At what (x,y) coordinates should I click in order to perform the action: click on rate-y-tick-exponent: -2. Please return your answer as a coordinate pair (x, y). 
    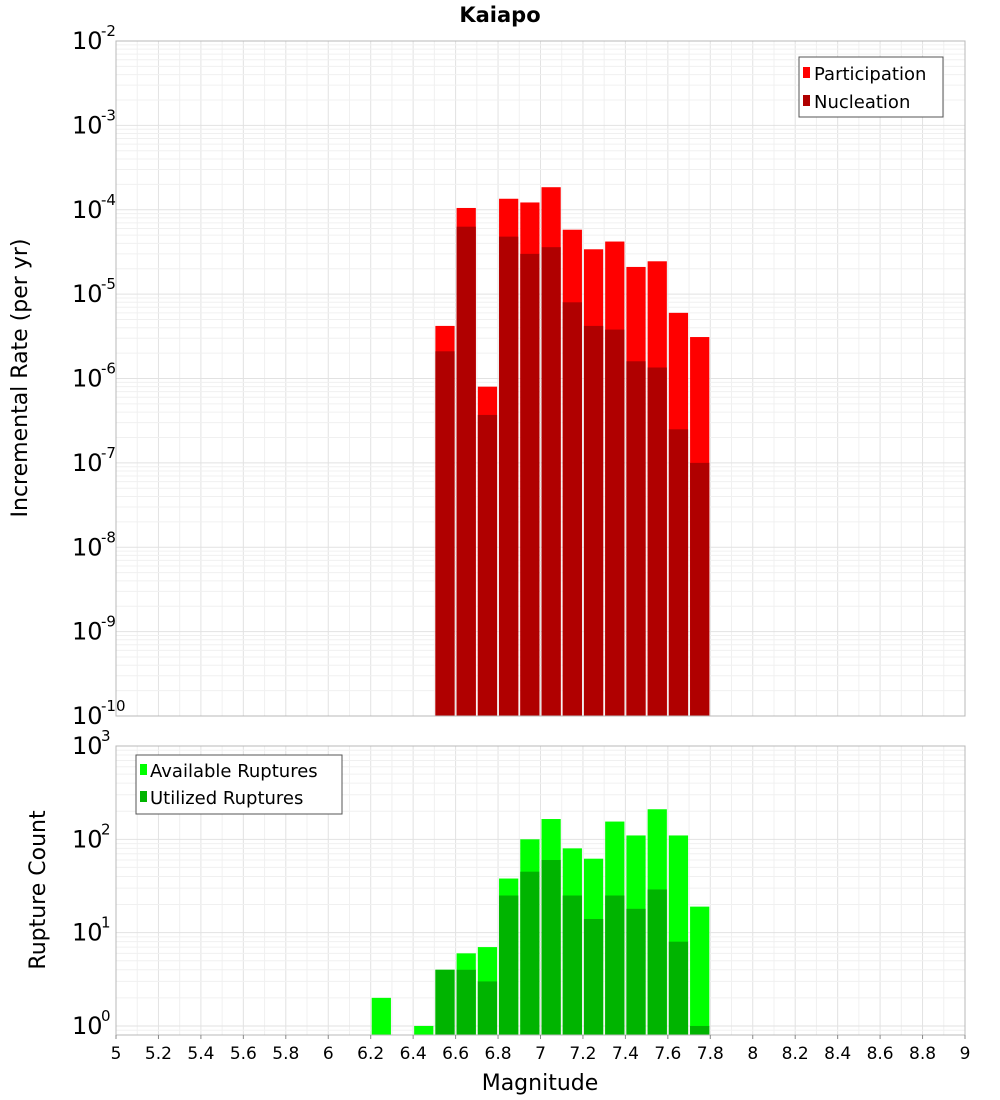
    Looking at the image, I should click on (108, 31).